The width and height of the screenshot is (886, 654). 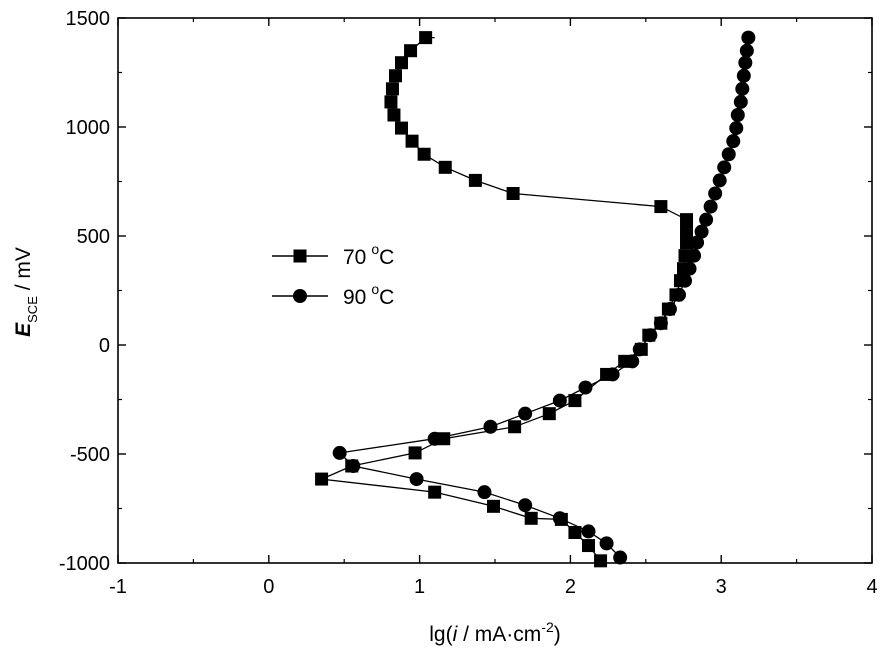 I want to click on x-axis-title: lg(i / mA·cm-2), so click(x=494, y=632).